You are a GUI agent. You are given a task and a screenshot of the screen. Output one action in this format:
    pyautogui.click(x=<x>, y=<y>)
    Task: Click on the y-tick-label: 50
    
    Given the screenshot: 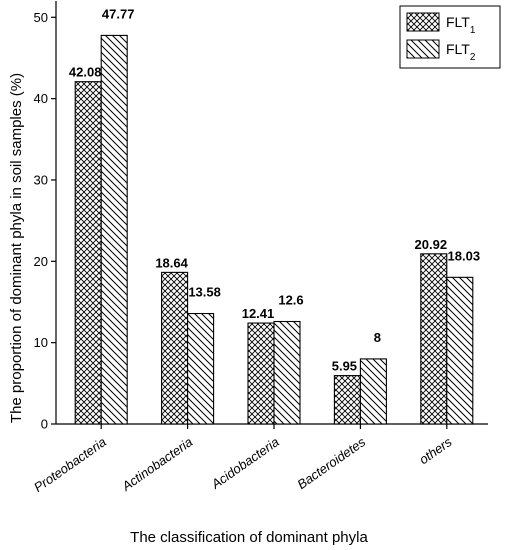 What is the action you would take?
    pyautogui.click(x=41, y=17)
    